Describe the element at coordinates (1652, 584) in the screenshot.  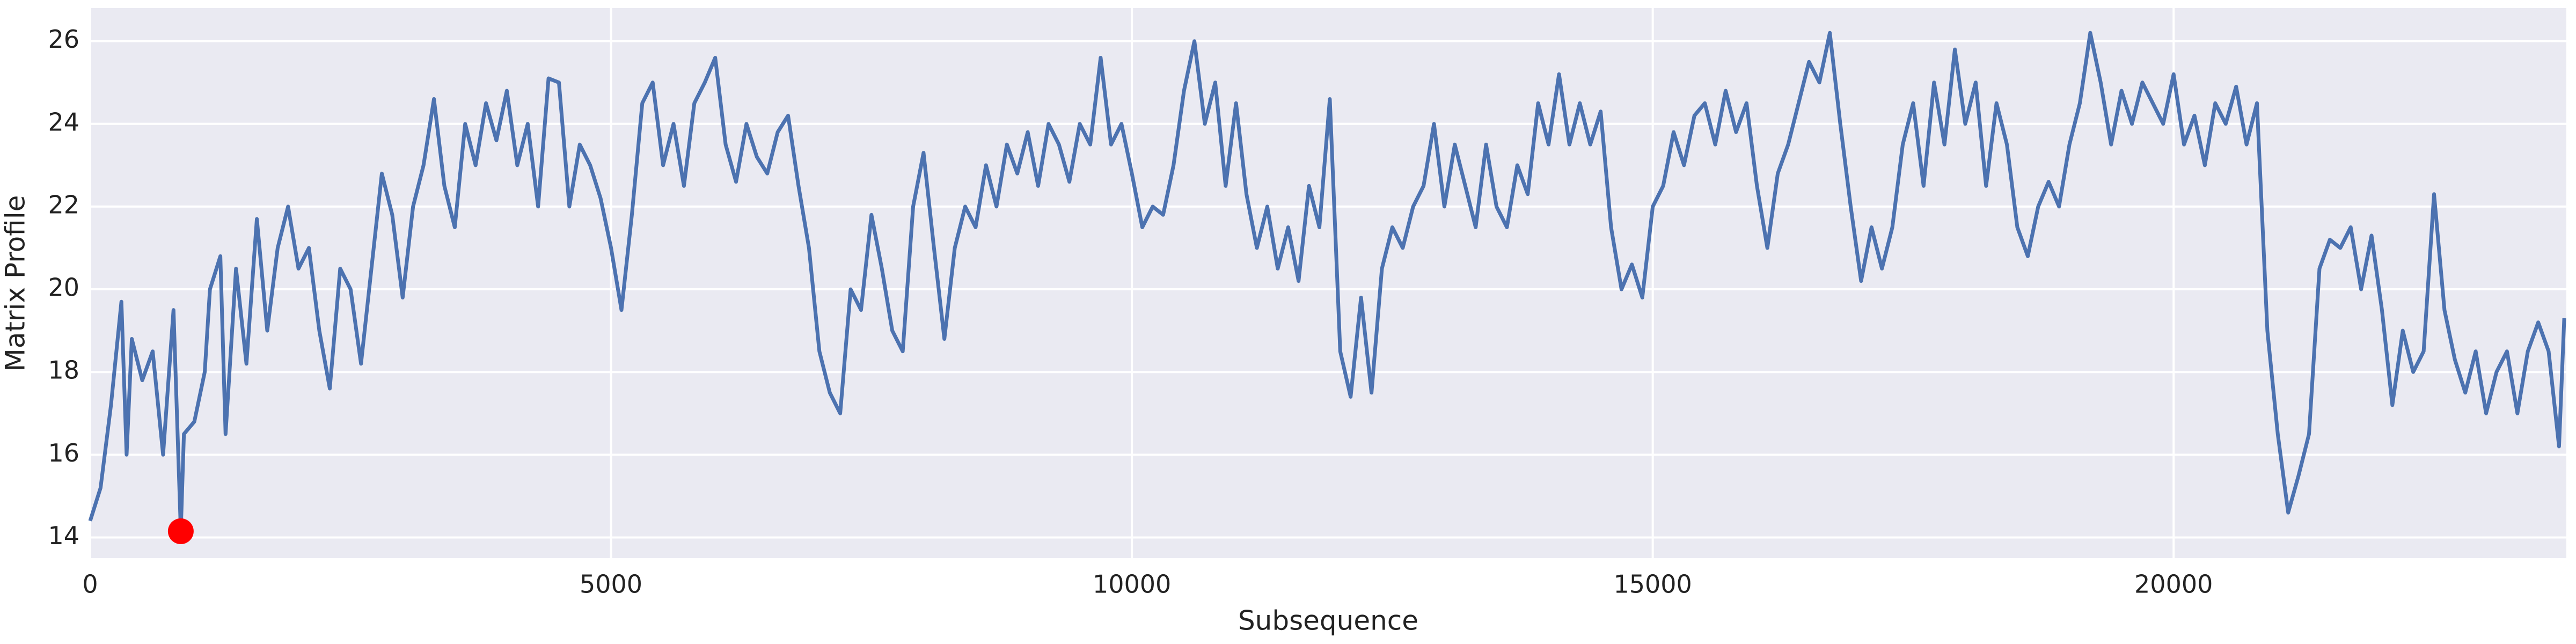
I see `x-tick-label: 15000` at that location.